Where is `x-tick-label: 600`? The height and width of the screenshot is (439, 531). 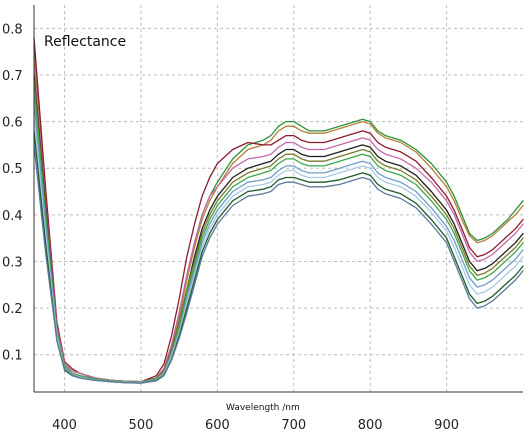
x-tick-label: 600 is located at coordinates (217, 425).